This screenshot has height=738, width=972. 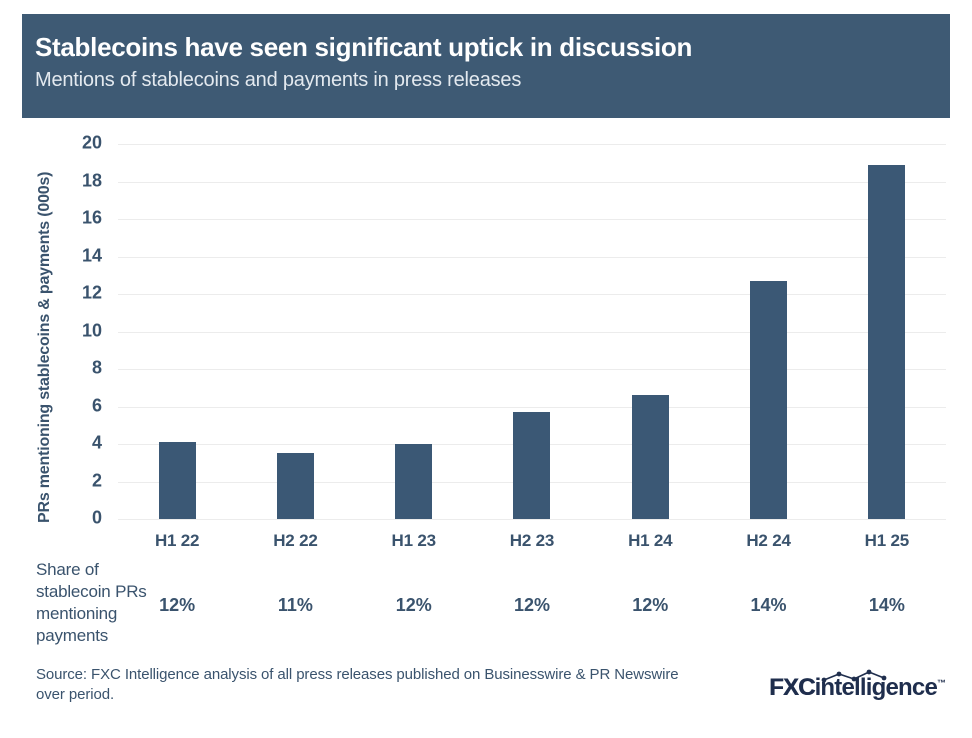 I want to click on x-axis-labels: H1 22 H2 22 H1 23 H2 23 H1 24 H2 24 H1 25, so click(x=532, y=541).